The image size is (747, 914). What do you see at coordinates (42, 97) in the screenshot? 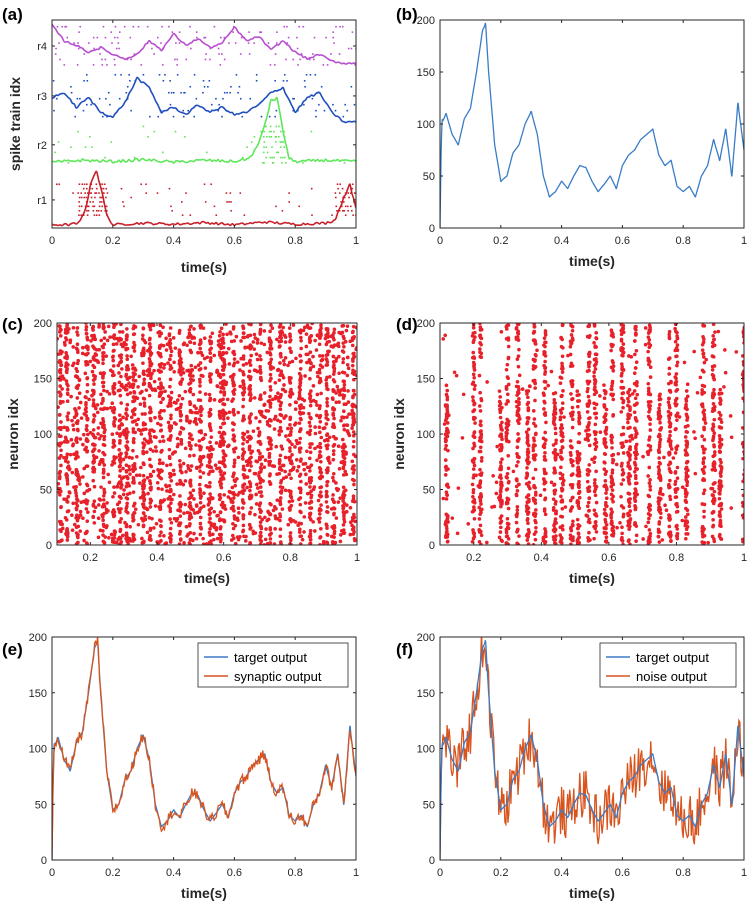
I see `y-tick-label: r3` at bounding box center [42, 97].